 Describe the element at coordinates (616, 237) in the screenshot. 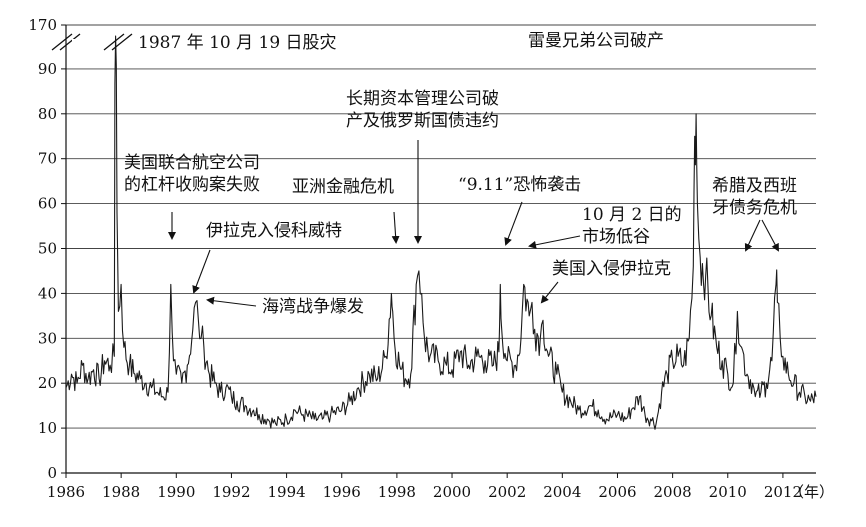

I see `annotation-label: 市场低谷` at that location.